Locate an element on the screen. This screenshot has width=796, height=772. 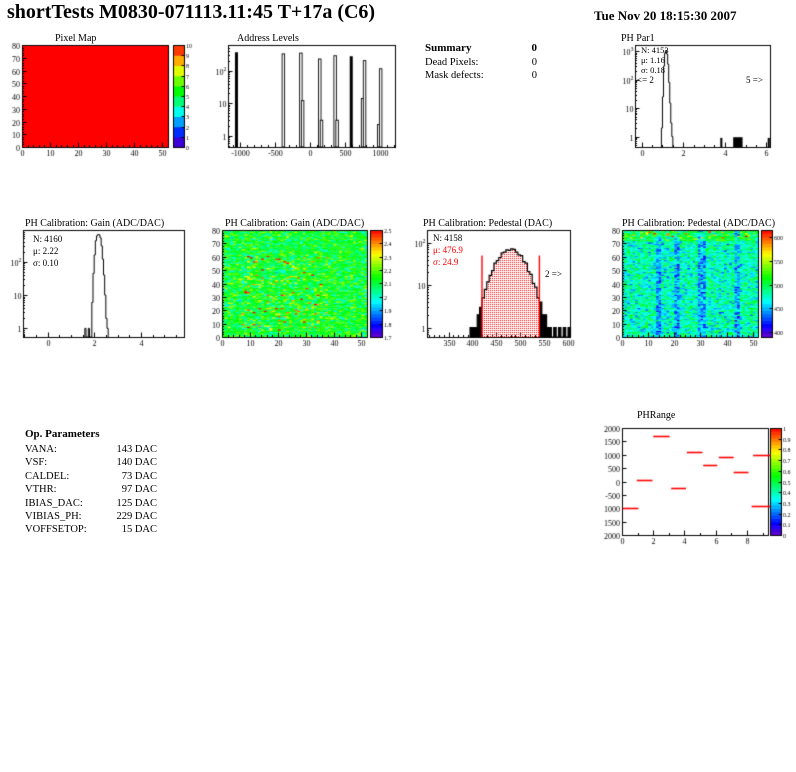
op-param-value: 229 DAC is located at coordinates (136, 517).